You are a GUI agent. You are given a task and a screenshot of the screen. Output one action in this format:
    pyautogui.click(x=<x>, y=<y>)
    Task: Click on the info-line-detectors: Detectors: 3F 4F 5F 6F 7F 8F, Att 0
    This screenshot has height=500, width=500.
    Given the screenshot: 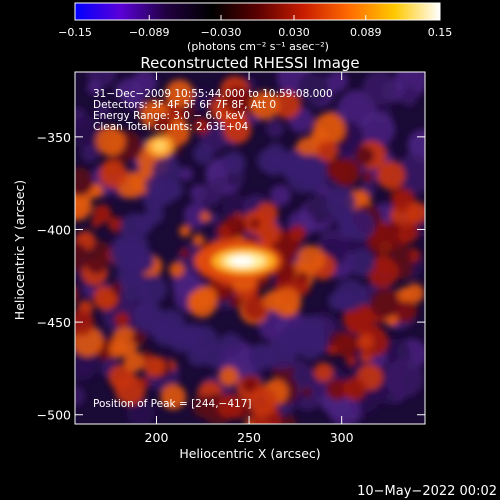 What is the action you would take?
    pyautogui.click(x=184, y=105)
    